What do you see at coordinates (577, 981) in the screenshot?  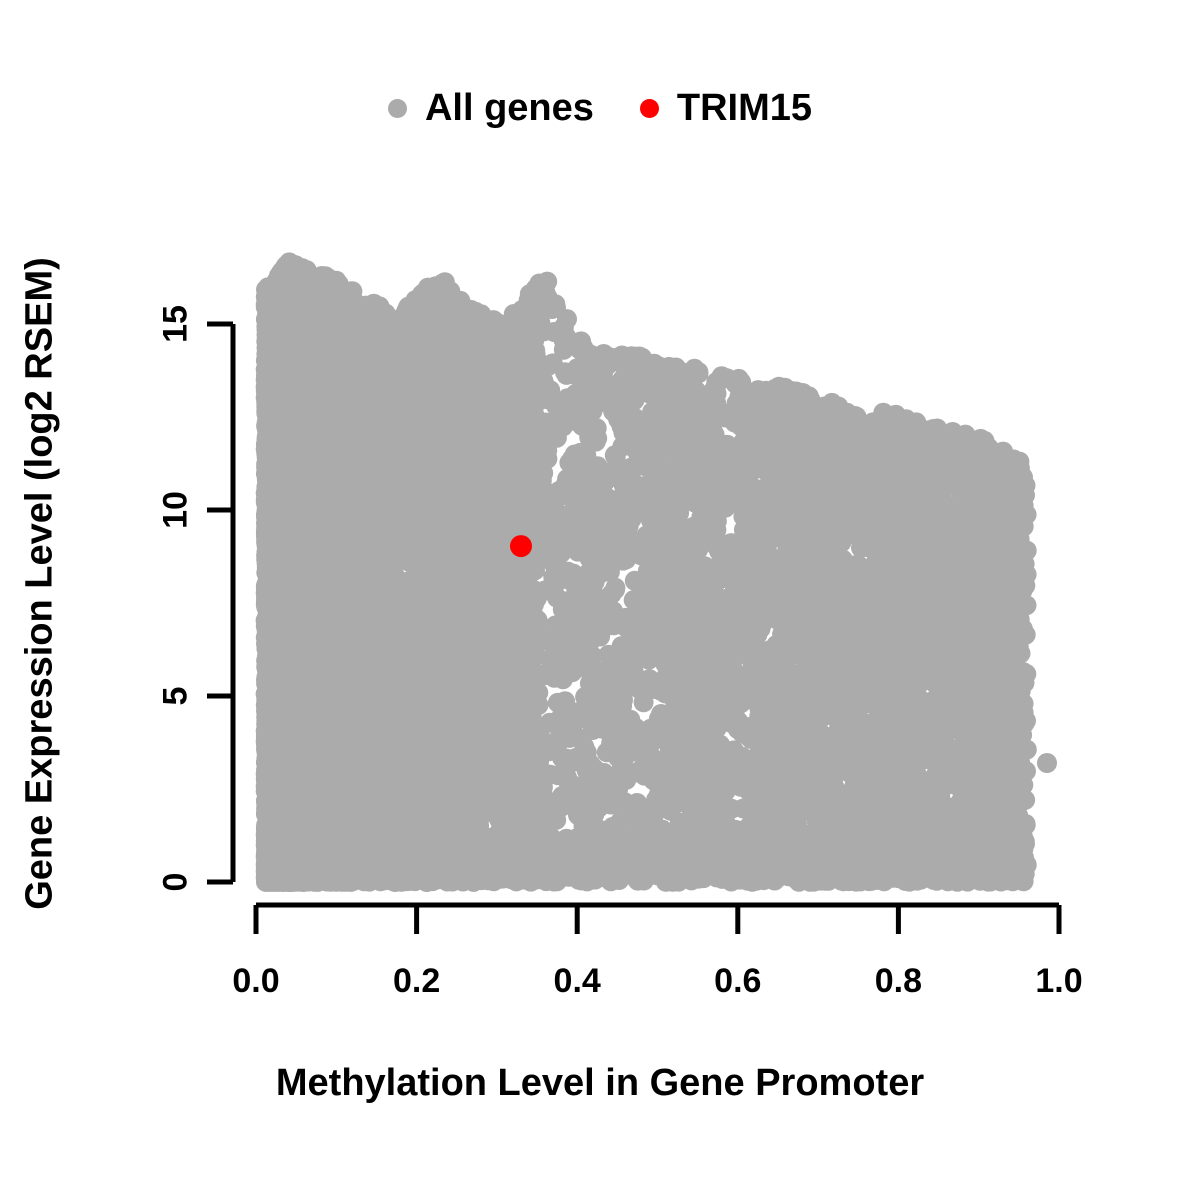 I see `x-axis-tick-label: 0.4` at bounding box center [577, 981].